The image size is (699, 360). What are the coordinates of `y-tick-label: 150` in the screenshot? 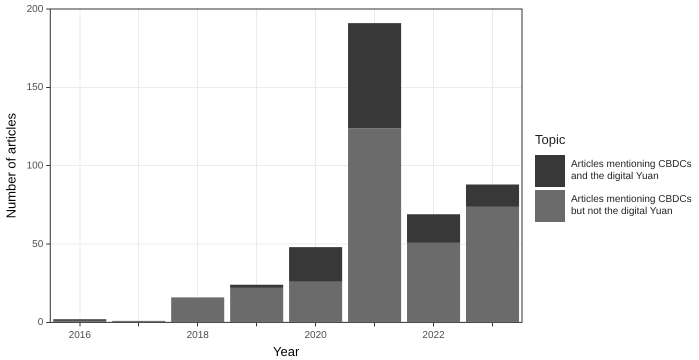 It's located at (35, 88).